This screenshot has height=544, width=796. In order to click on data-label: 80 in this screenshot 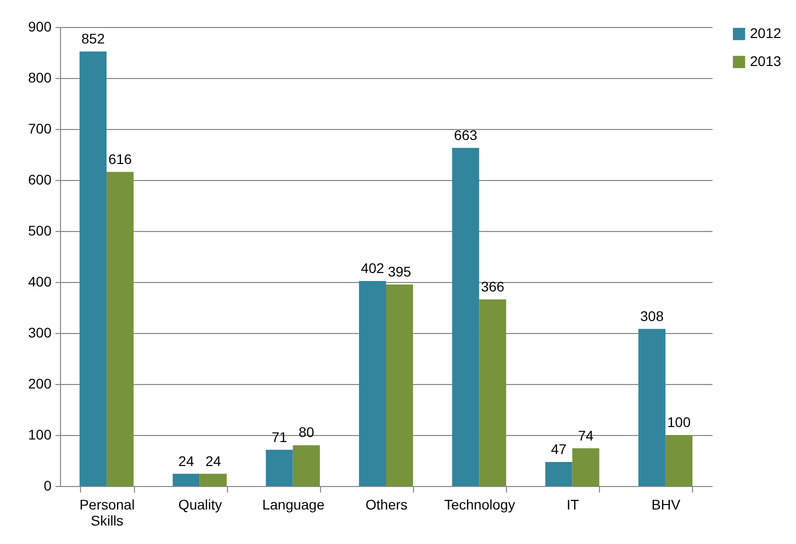, I will do `click(306, 432)`.